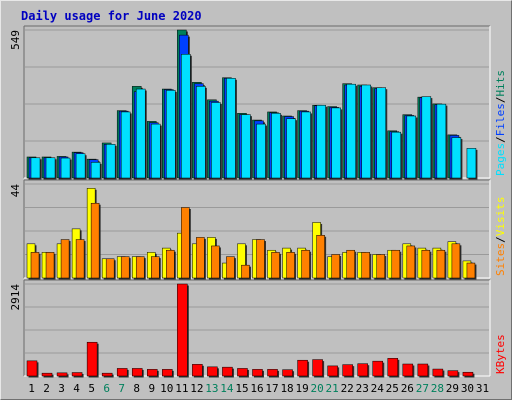 This screenshot has height=400, width=512. Describe the element at coordinates (500, 119) in the screenshot. I see `legend-files: Files` at that location.